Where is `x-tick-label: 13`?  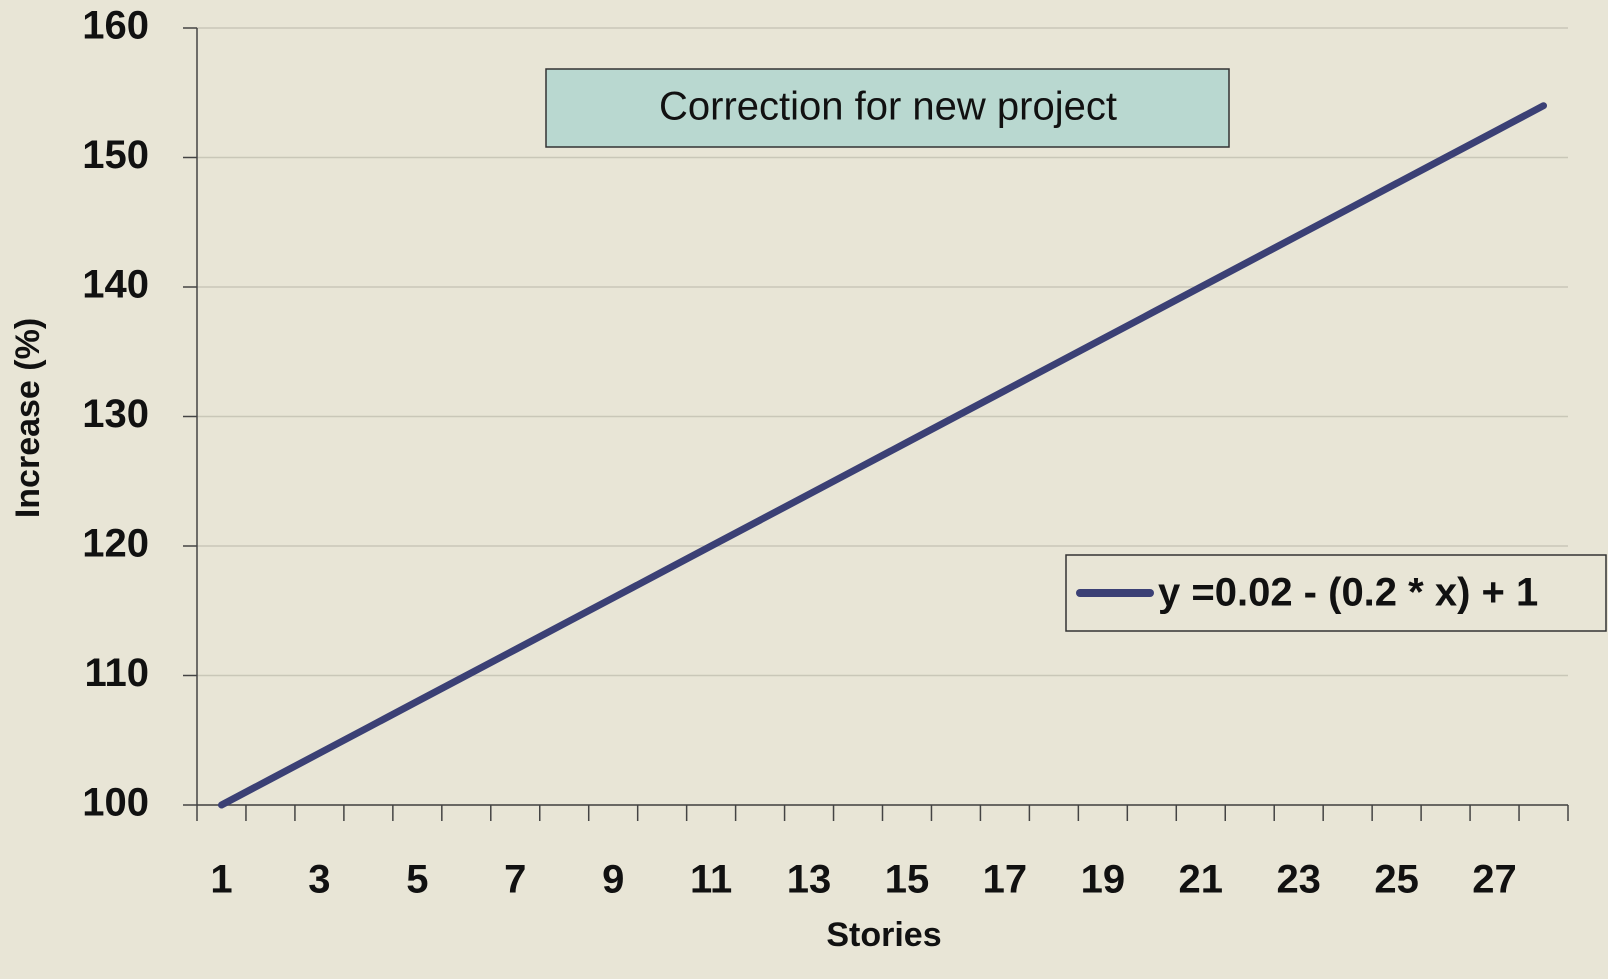 x-tick-label: 13 is located at coordinates (809, 880).